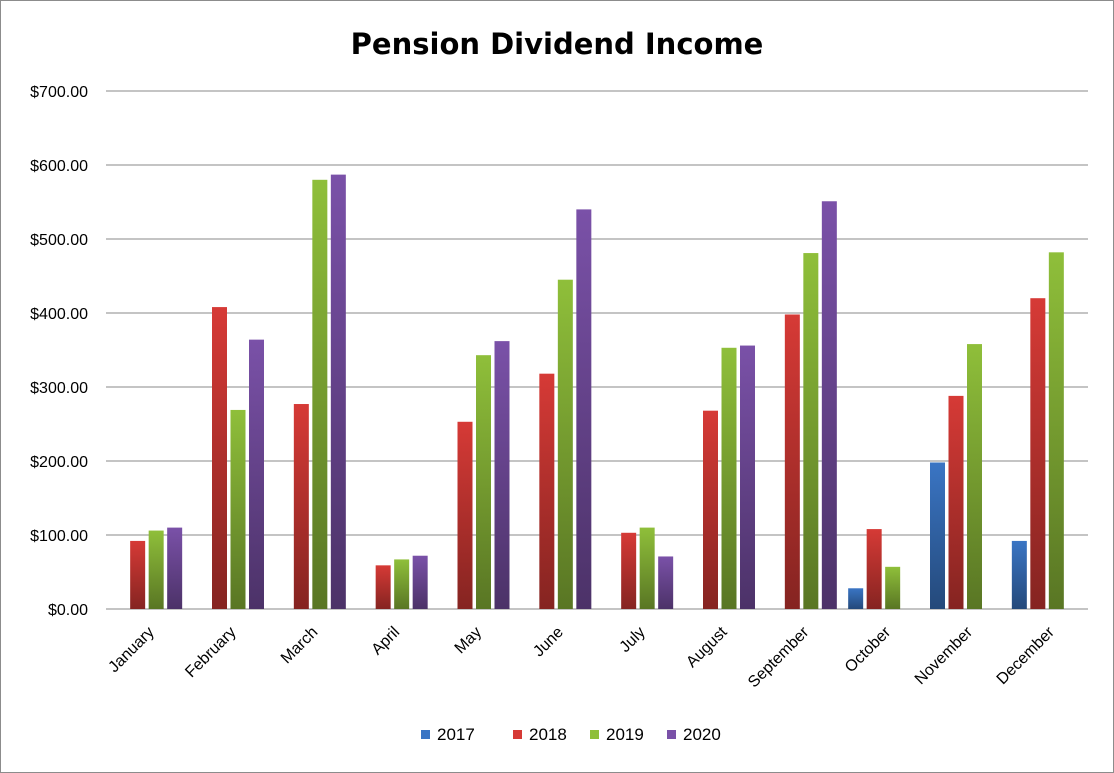 Image resolution: width=1114 pixels, height=773 pixels. I want to click on bar-2019-april, so click(402, 584).